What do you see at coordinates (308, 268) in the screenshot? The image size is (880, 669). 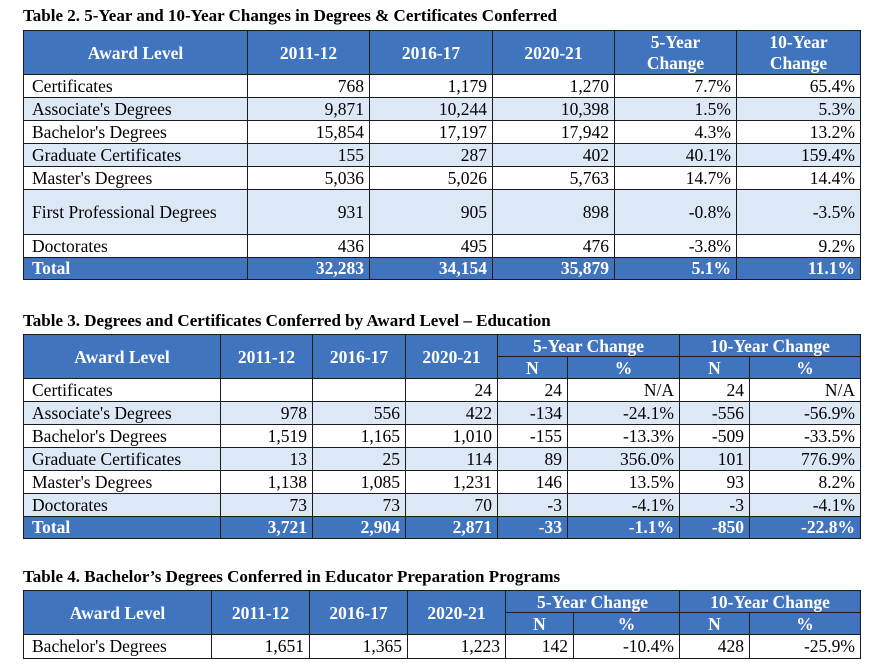 I see `cell-2011-12: 32,283` at bounding box center [308, 268].